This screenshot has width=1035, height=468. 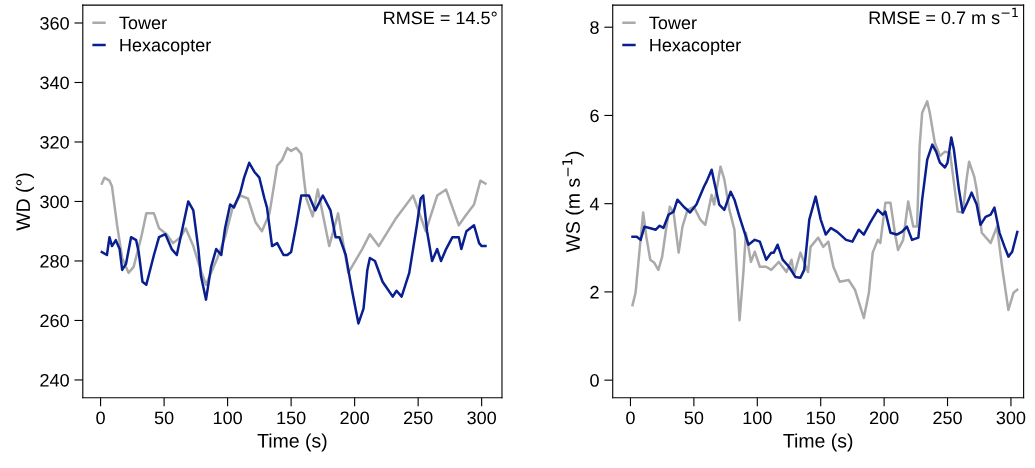 What do you see at coordinates (24, 202) in the screenshot?
I see `y-axis-title: WD (°)` at bounding box center [24, 202].